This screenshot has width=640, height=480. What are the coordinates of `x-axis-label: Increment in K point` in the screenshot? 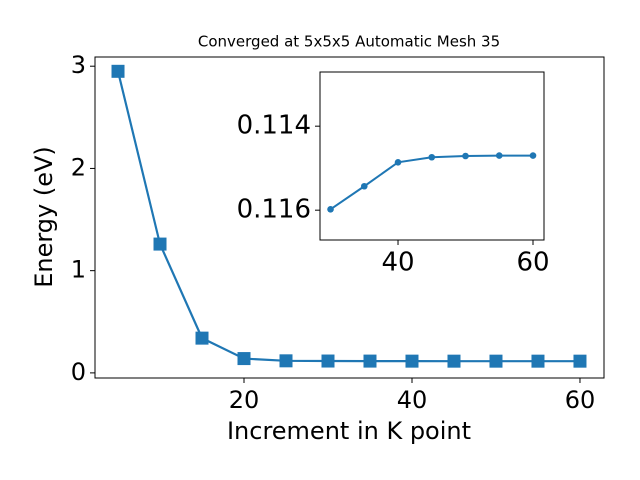 It's located at (349, 431).